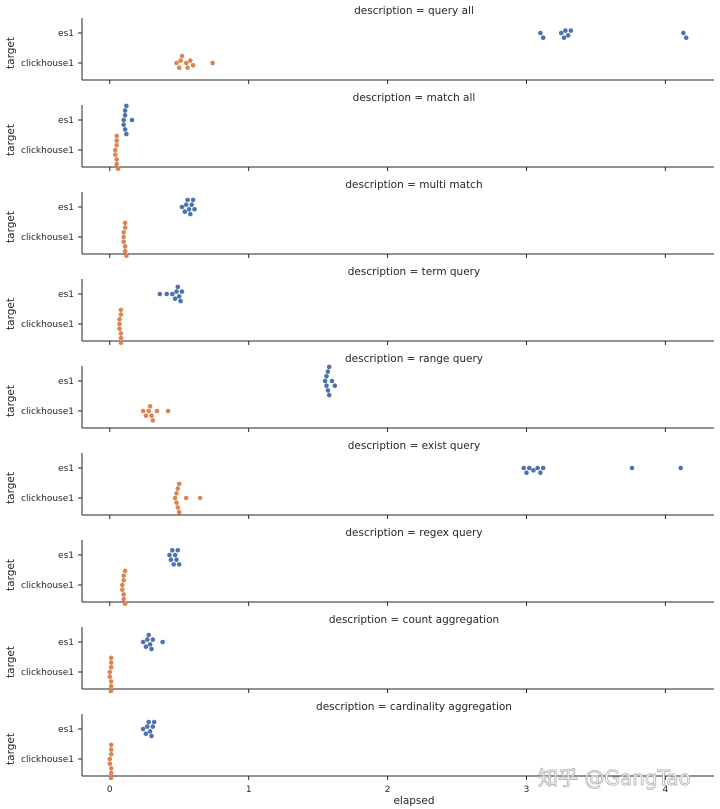  Describe the element at coordinates (414, 11) in the screenshot. I see `panel-title: description = query all` at that location.